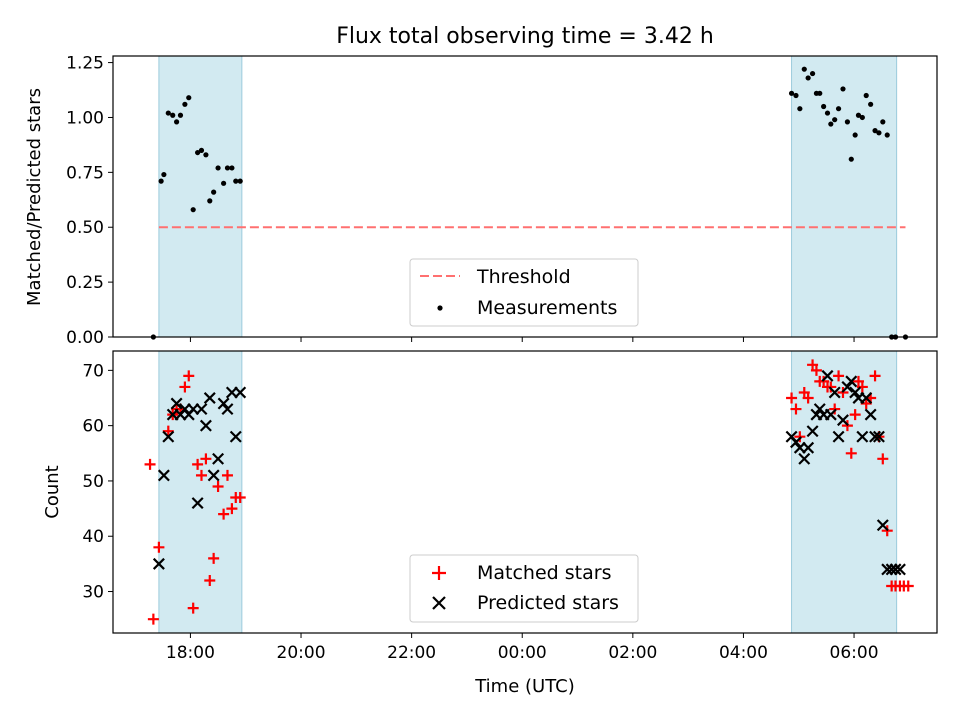  Describe the element at coordinates (85, 64) in the screenshot. I see `y-tick-label: 1.25` at that location.